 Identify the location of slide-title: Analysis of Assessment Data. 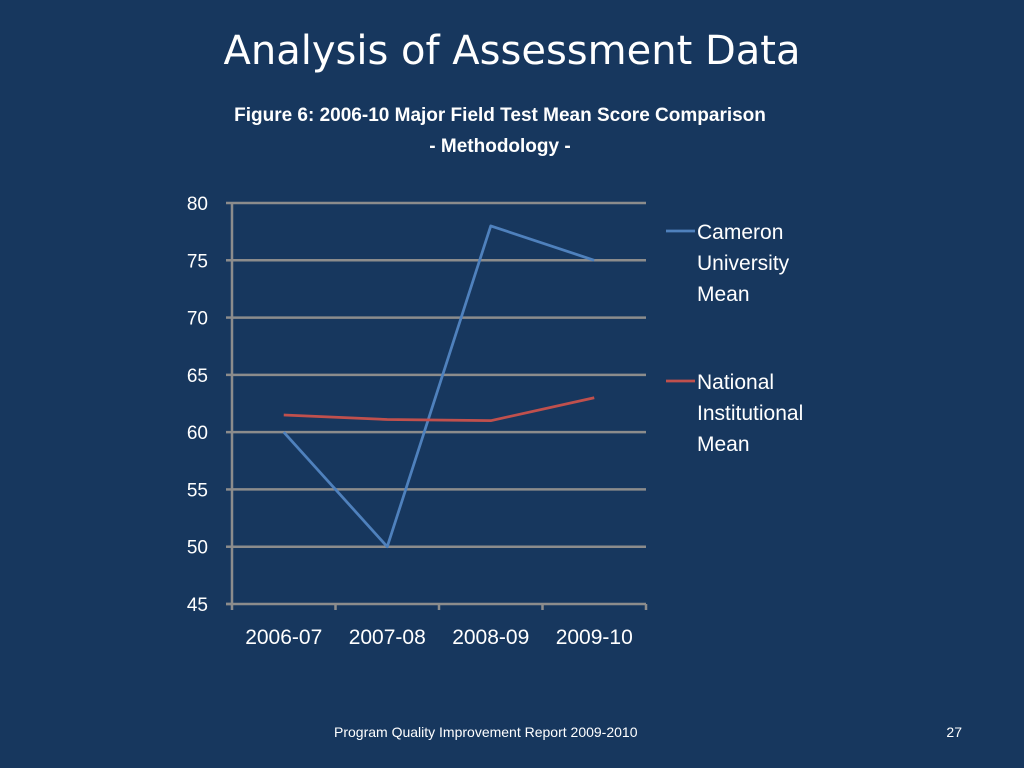
(512, 51).